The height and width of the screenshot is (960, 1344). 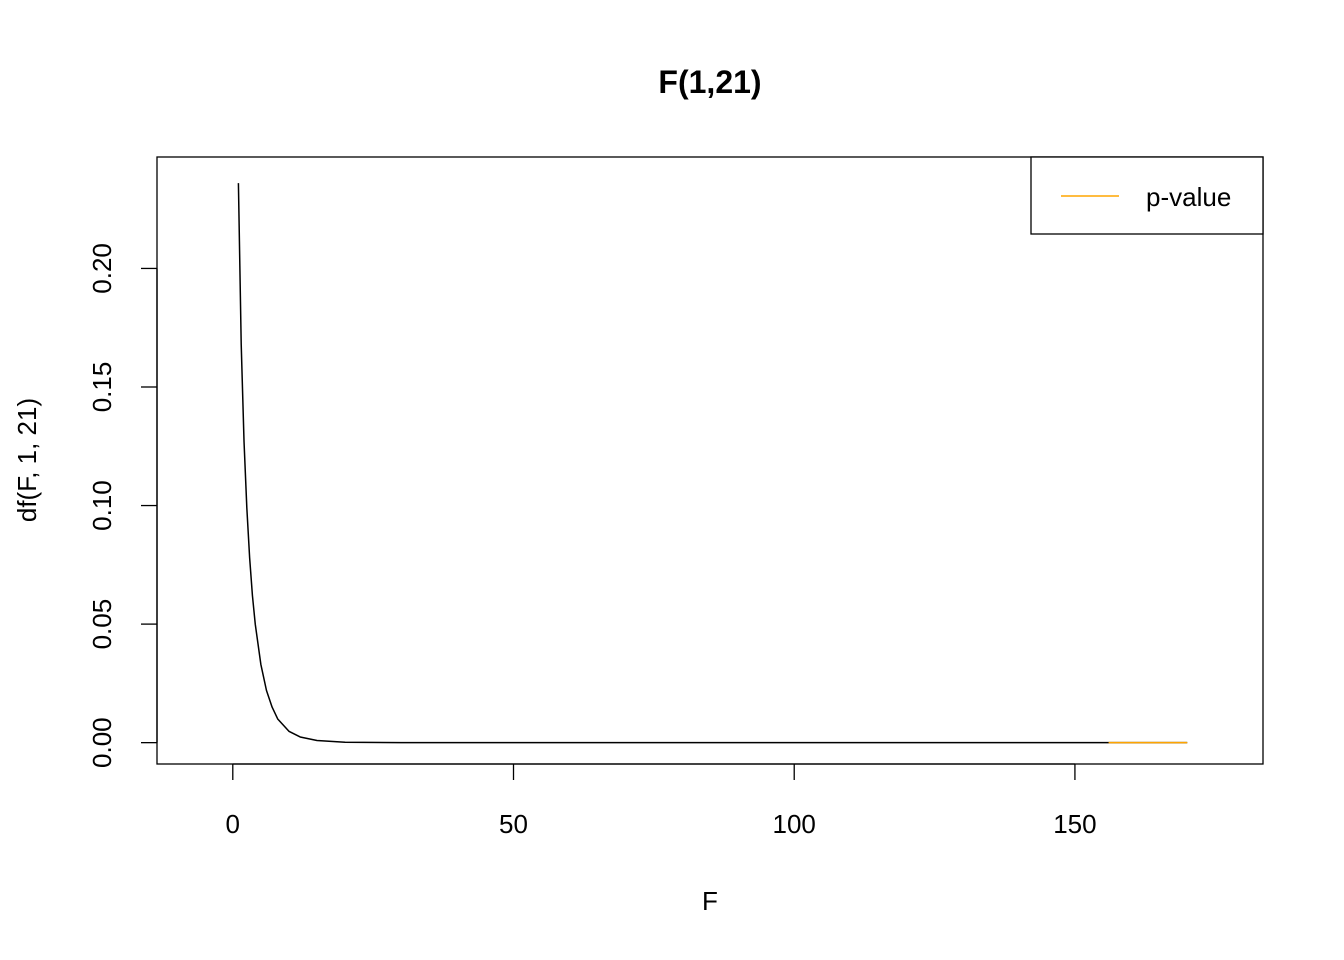 I want to click on chart-title: F(1,21), so click(x=709, y=82).